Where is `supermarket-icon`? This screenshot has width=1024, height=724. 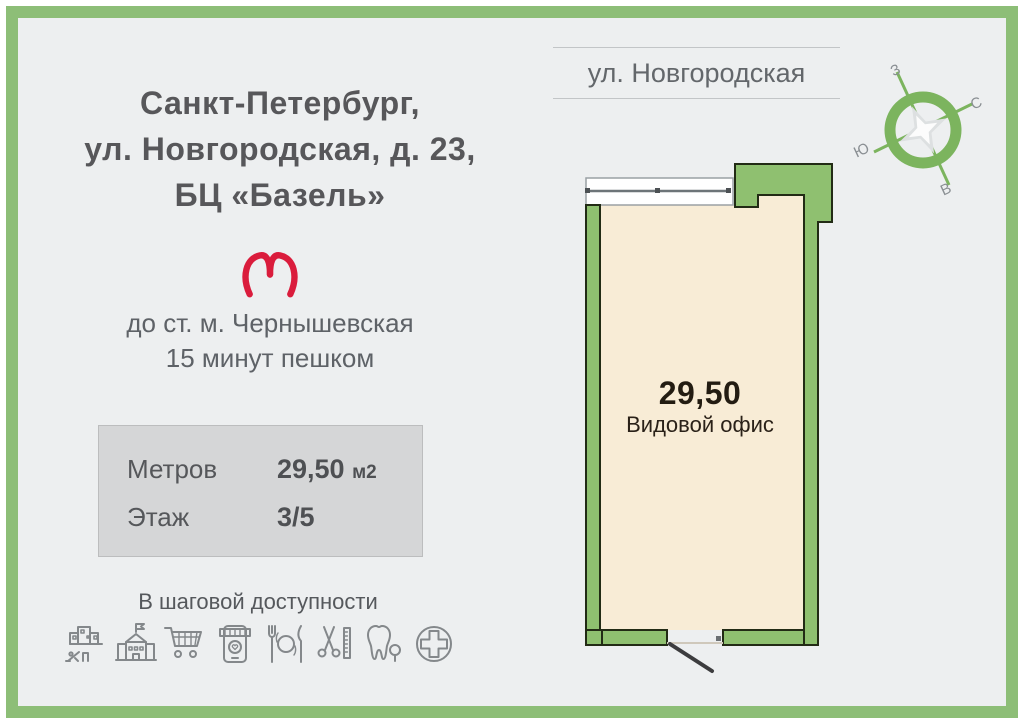 supermarket-icon is located at coordinates (183, 642).